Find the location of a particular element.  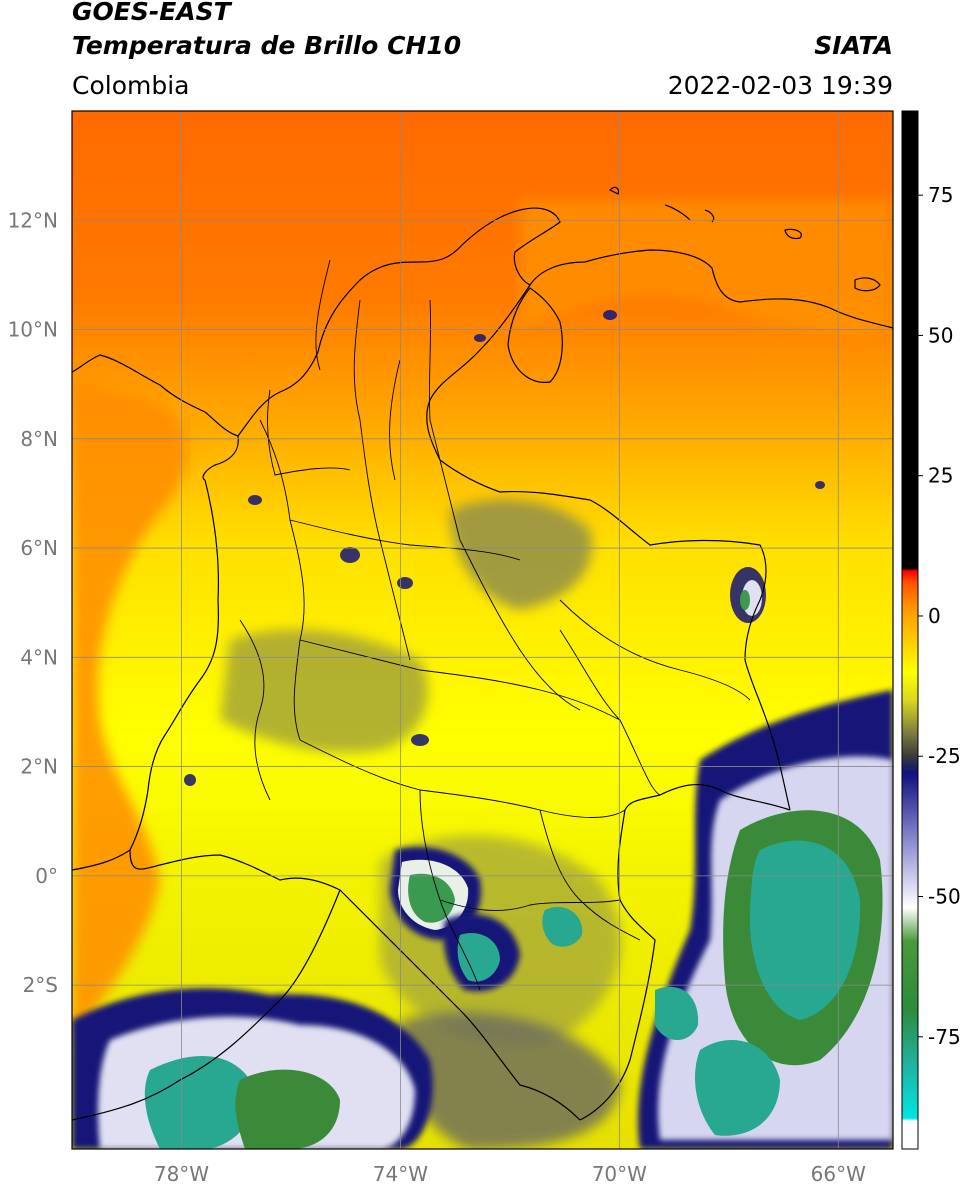

colorbar is located at coordinates (910, 630).